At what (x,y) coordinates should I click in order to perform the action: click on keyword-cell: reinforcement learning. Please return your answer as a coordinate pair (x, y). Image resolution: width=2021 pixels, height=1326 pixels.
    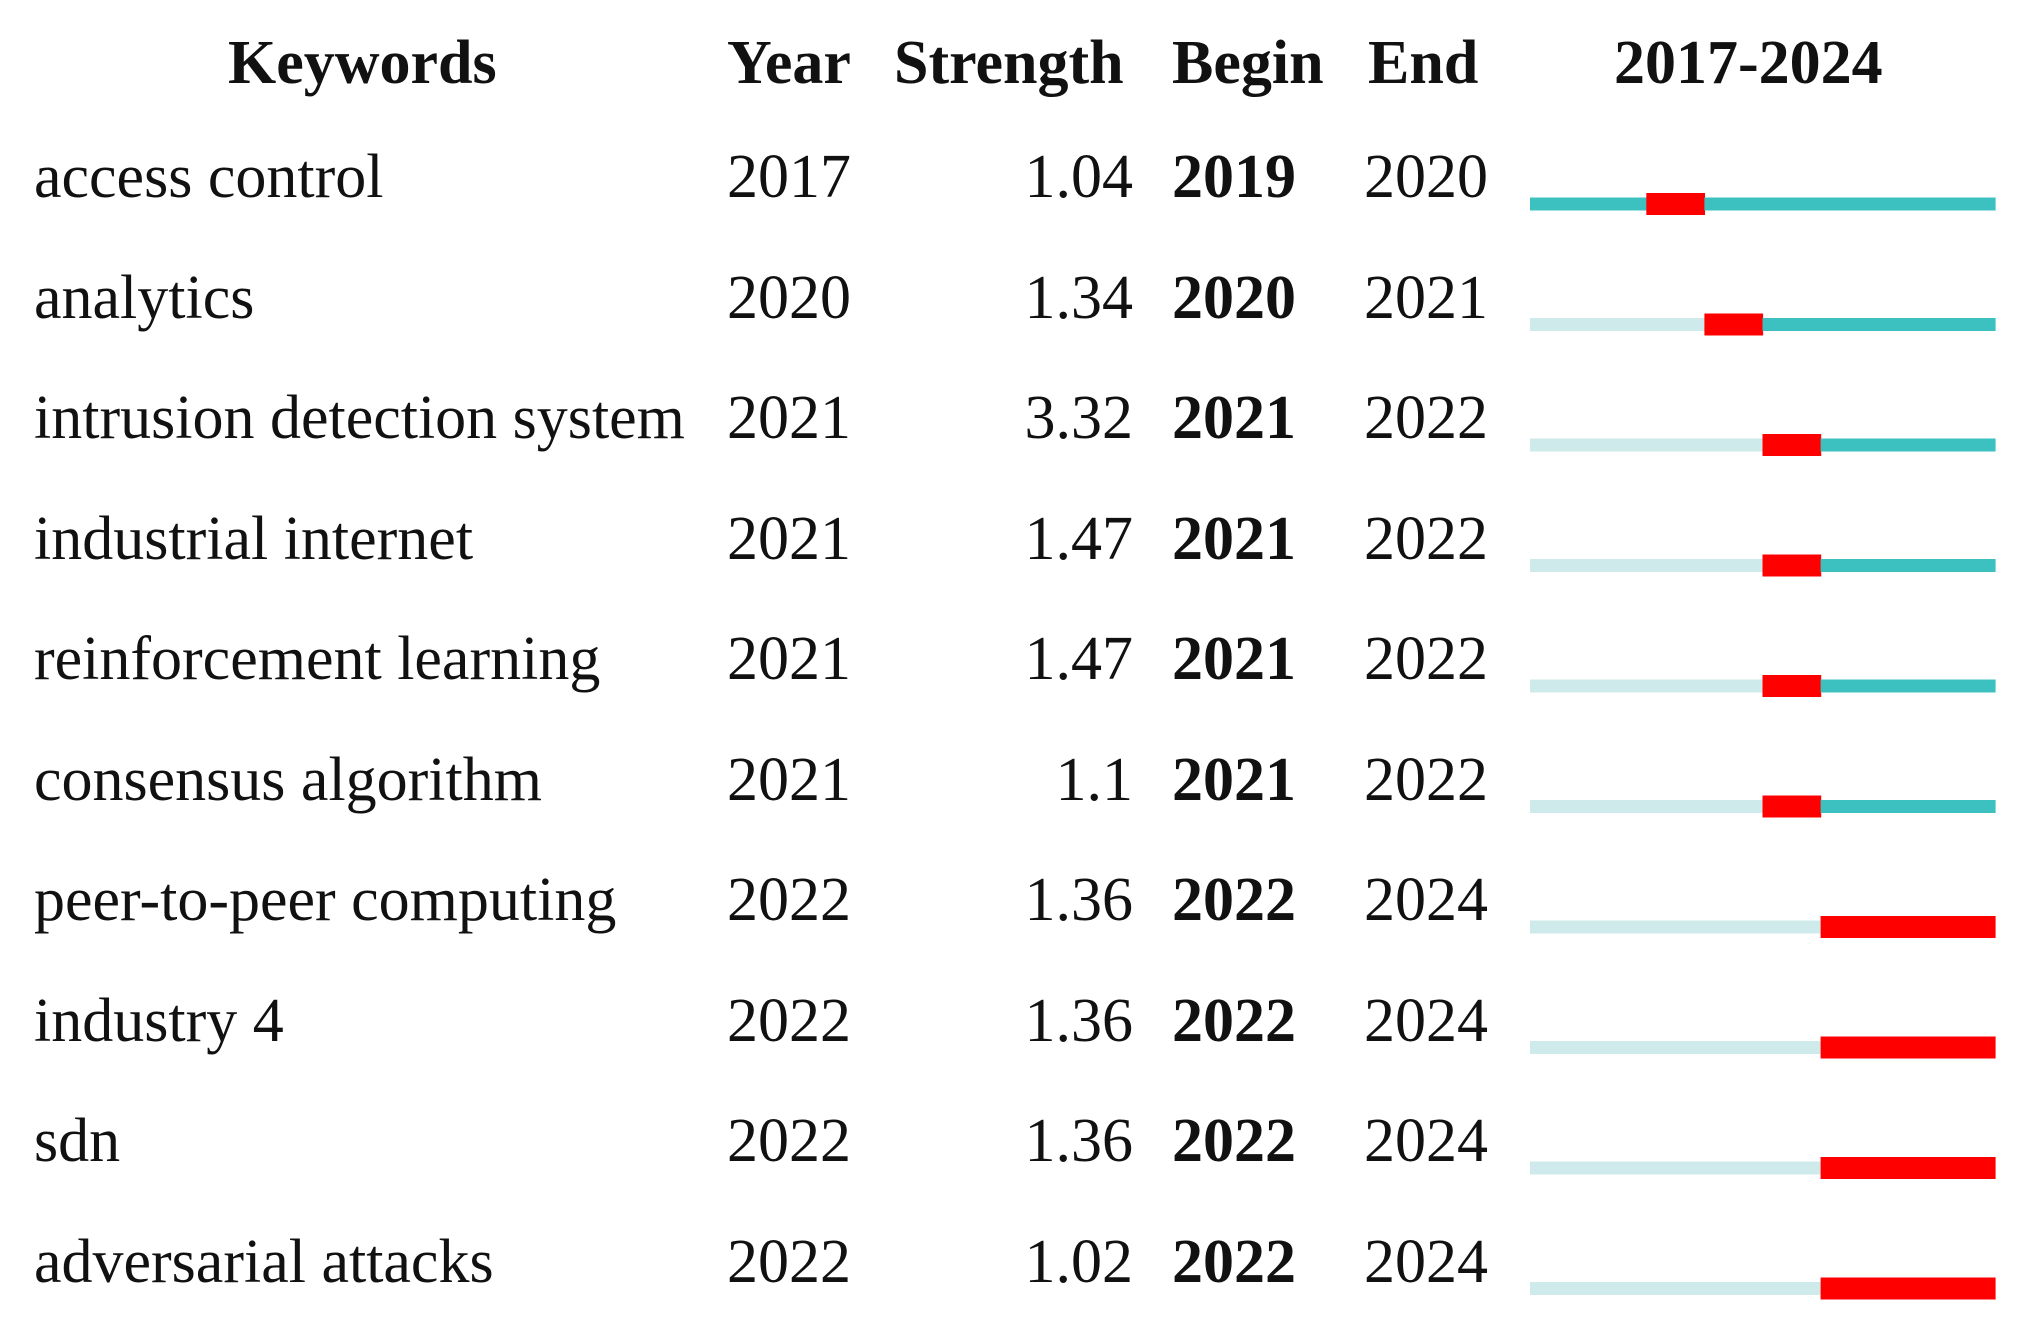
    Looking at the image, I should click on (317, 659).